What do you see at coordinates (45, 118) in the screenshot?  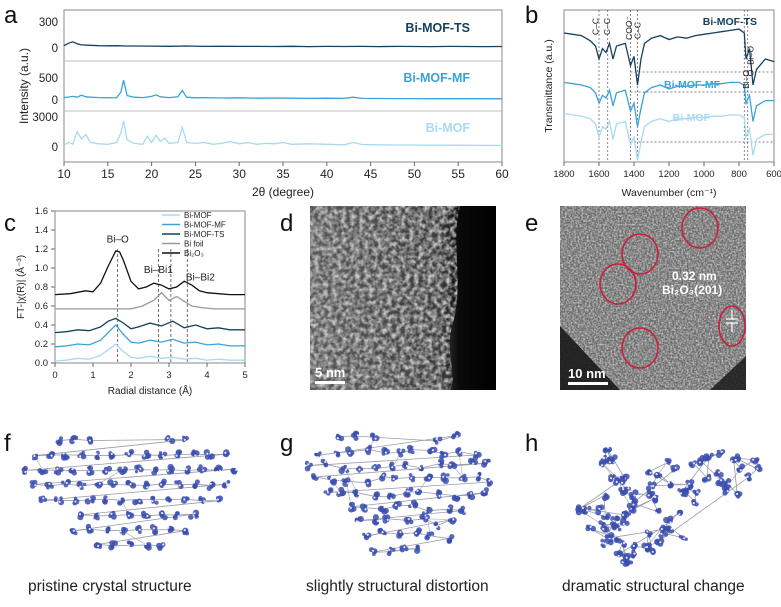 I see `xrd-ytick-label: 3000` at bounding box center [45, 118].